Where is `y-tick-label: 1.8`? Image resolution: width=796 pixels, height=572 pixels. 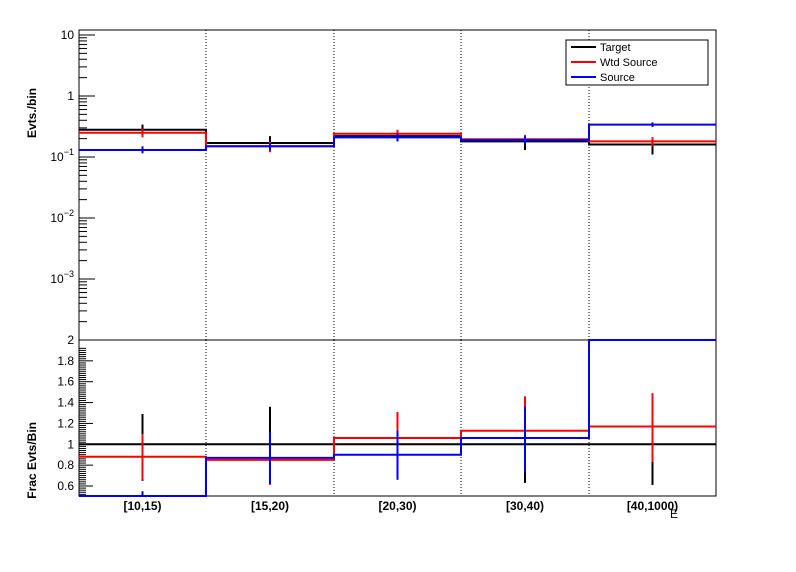
y-tick-label: 1.8 is located at coordinates (65, 361).